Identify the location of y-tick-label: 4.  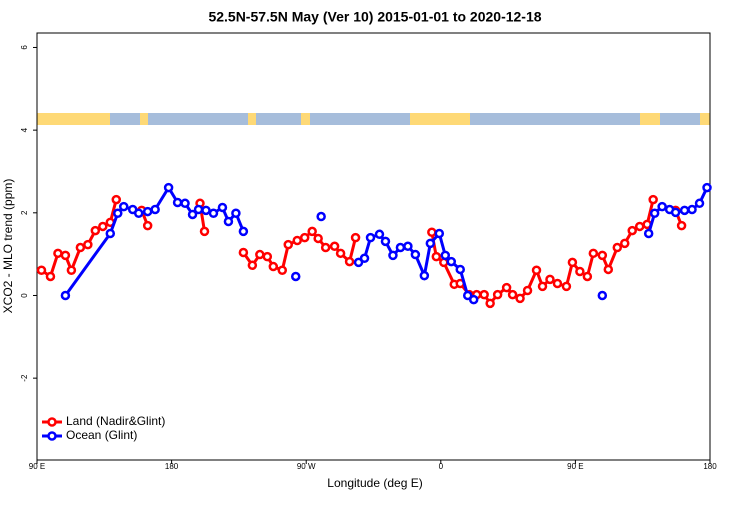
(24, 129).